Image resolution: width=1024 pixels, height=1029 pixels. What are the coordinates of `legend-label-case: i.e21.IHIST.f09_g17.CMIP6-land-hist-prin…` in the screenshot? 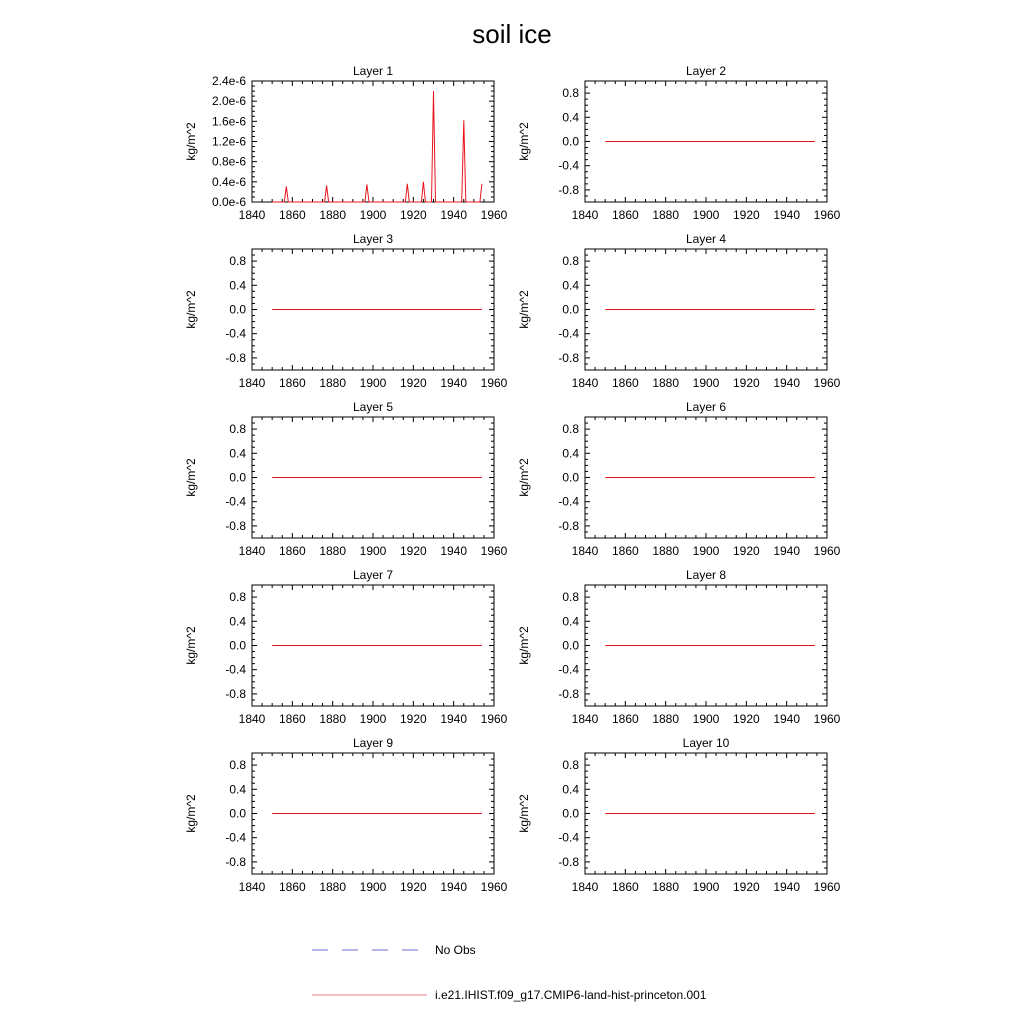 It's located at (571, 995).